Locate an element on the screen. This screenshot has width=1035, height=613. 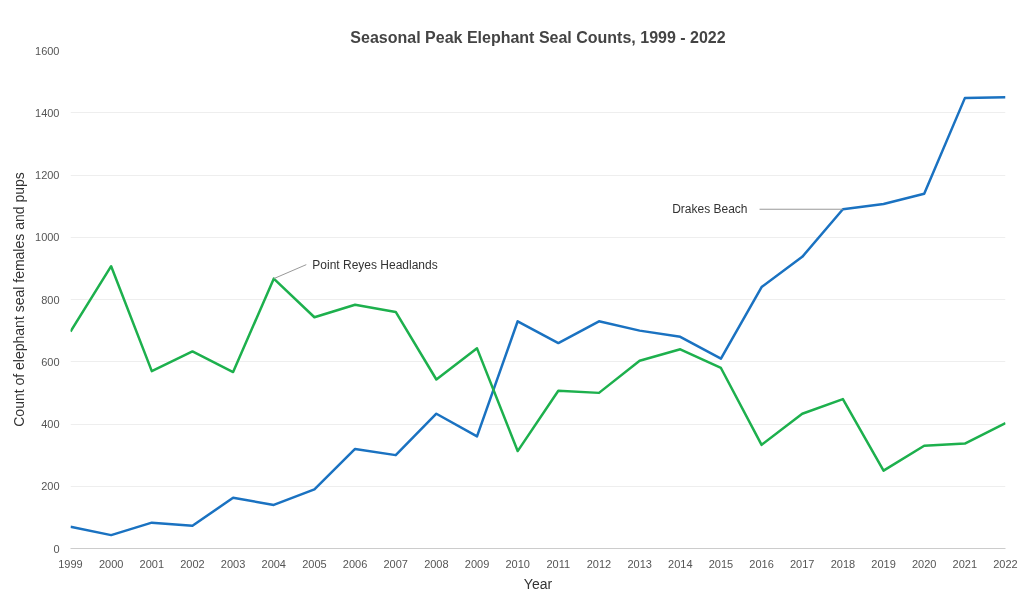
x-tick-label: 2010 is located at coordinates (517, 563).